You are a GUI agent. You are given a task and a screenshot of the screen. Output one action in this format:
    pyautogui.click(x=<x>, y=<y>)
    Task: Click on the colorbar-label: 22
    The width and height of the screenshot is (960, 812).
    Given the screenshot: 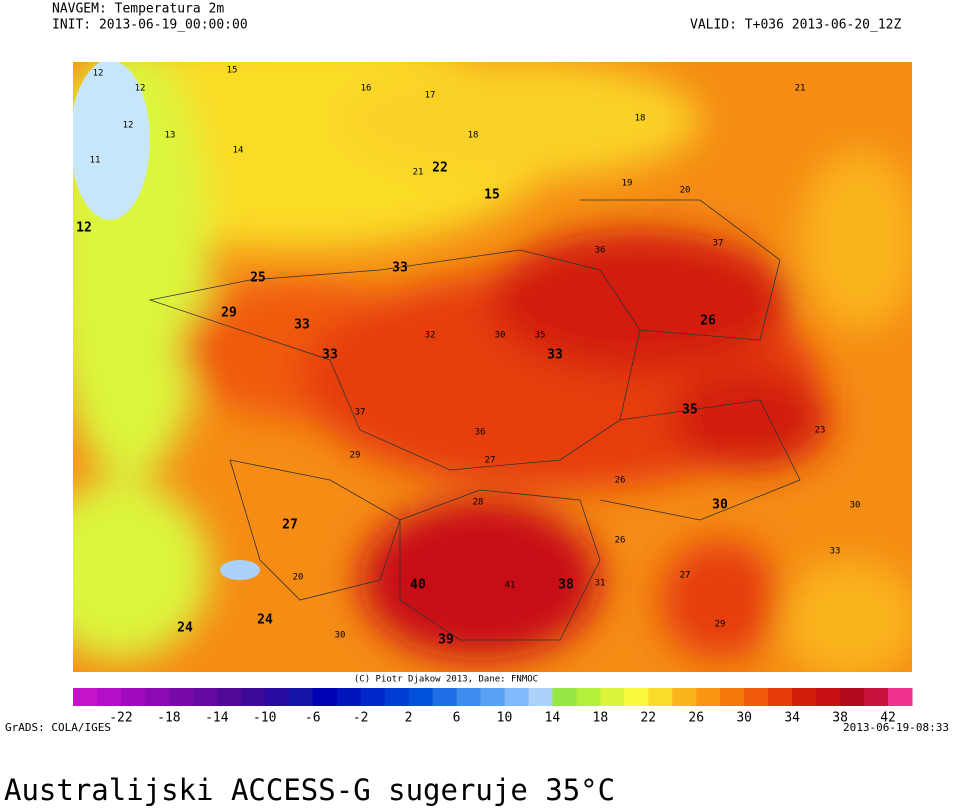 What is the action you would take?
    pyautogui.click(x=648, y=718)
    